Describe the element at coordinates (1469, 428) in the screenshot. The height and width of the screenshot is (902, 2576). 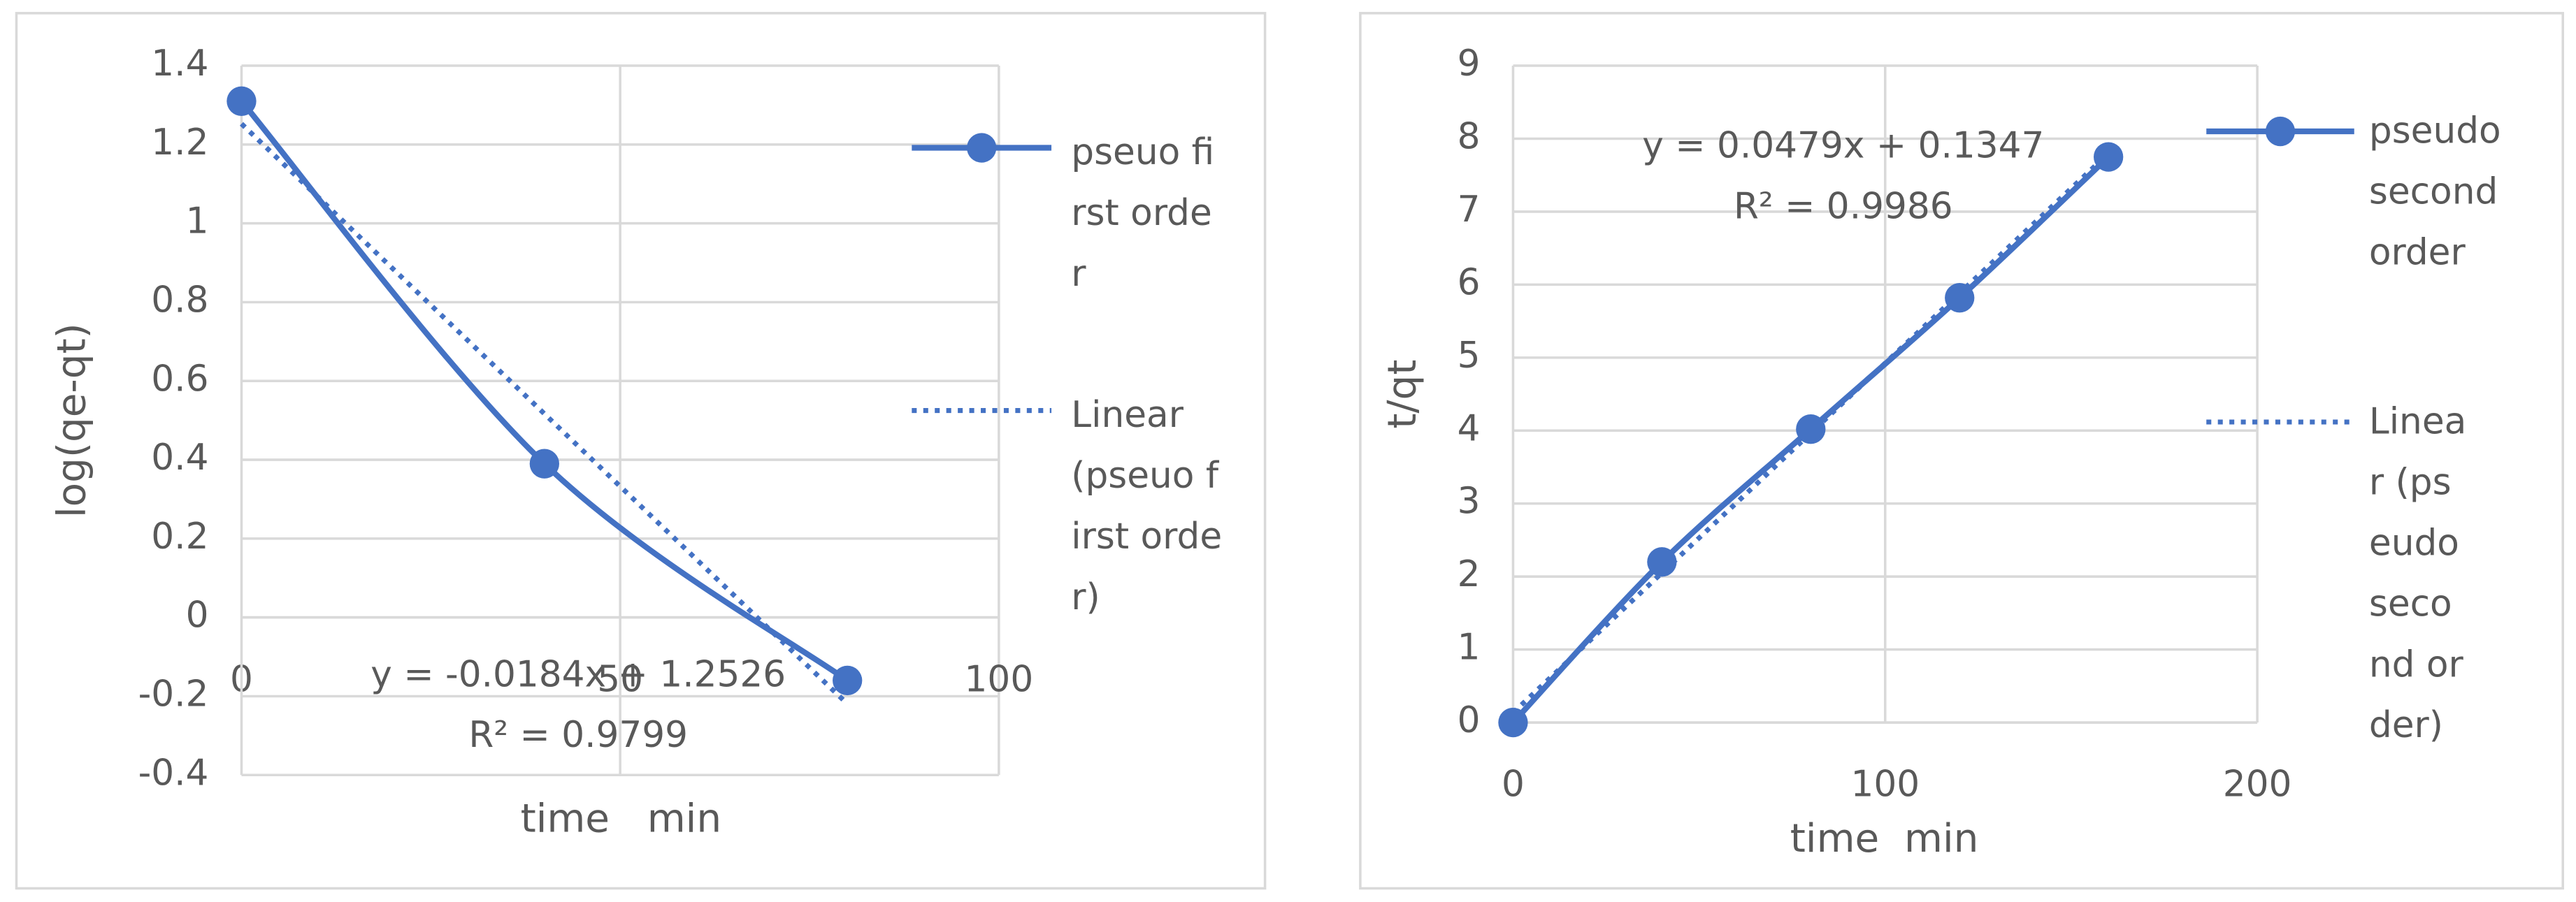
I see `y-tick-label: 4` at that location.